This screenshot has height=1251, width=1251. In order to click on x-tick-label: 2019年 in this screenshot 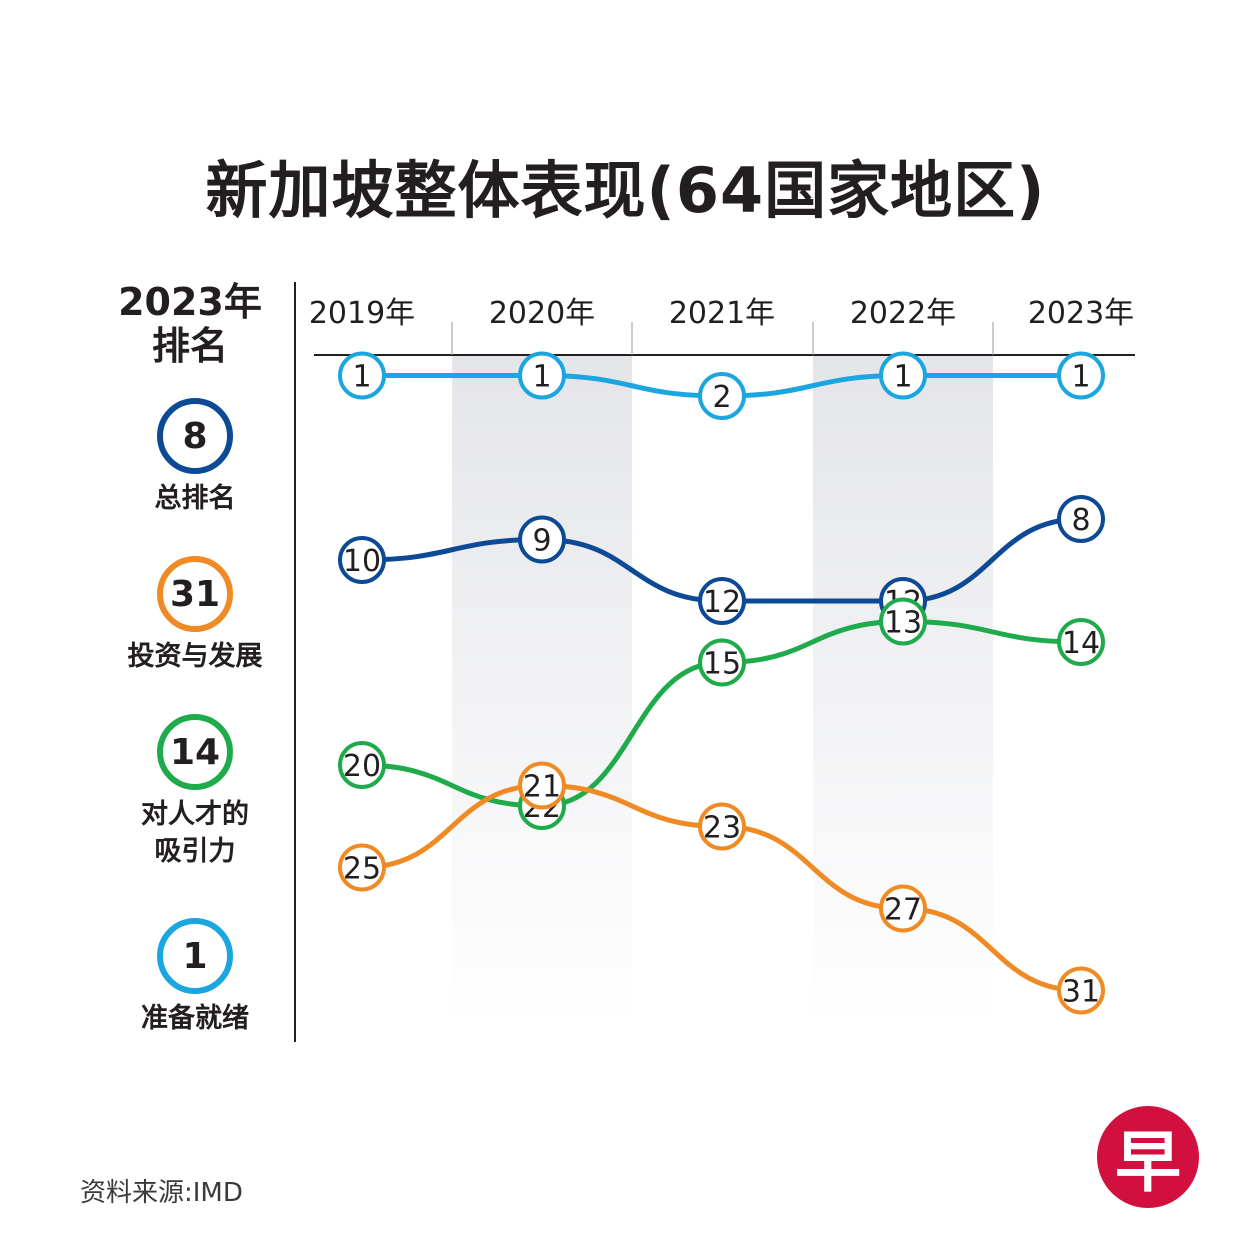, I will do `click(362, 313)`.